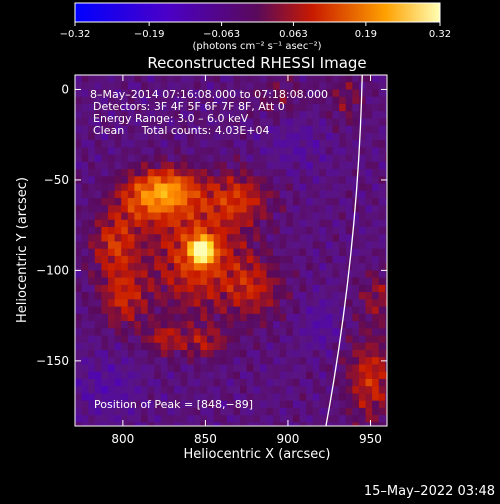 The image size is (500, 504). What do you see at coordinates (75, 34) in the screenshot?
I see `colorbar-tick-label: −0.32` at bounding box center [75, 34].